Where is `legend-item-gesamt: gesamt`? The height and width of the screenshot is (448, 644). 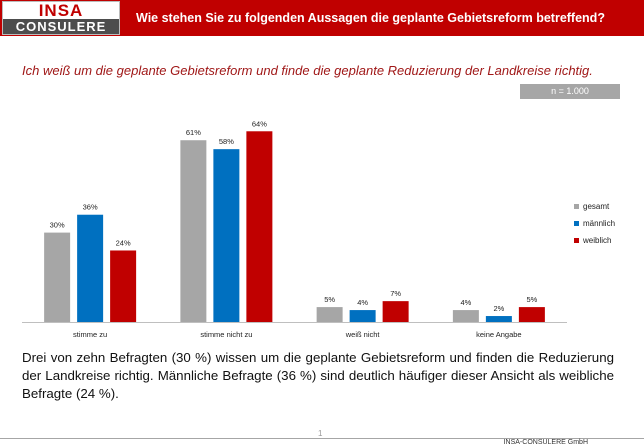 legend-item-gesamt: gesamt is located at coordinates (594, 210).